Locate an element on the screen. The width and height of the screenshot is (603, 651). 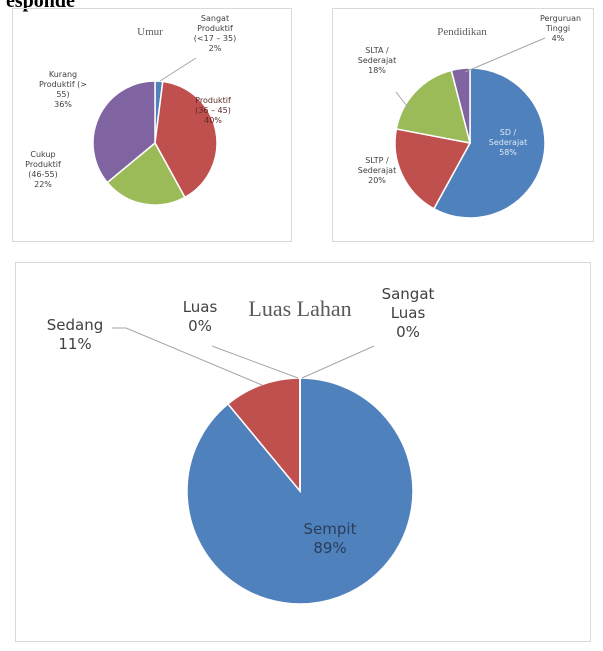
heading: esponde is located at coordinates (40, 6).